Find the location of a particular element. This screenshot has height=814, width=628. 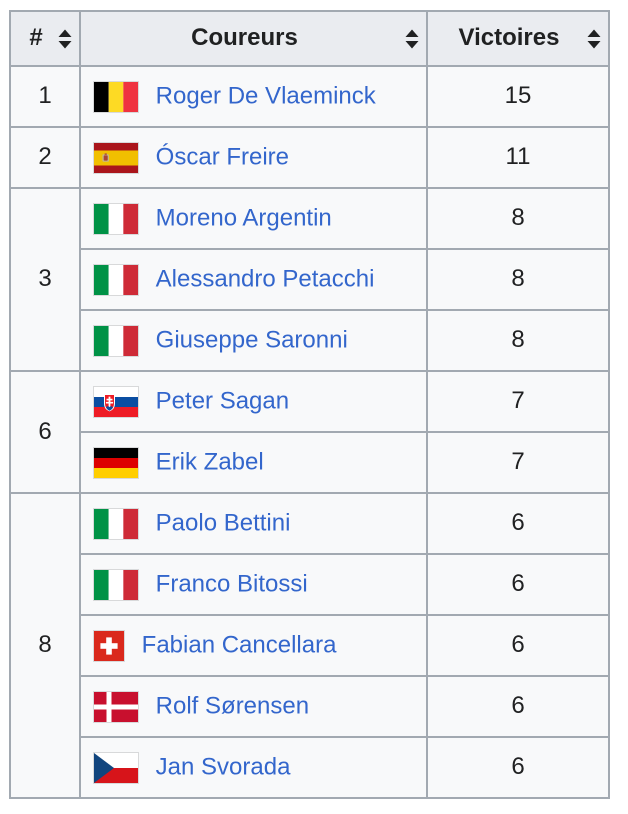

table-row: Jan Svorada 6 is located at coordinates (310, 767).